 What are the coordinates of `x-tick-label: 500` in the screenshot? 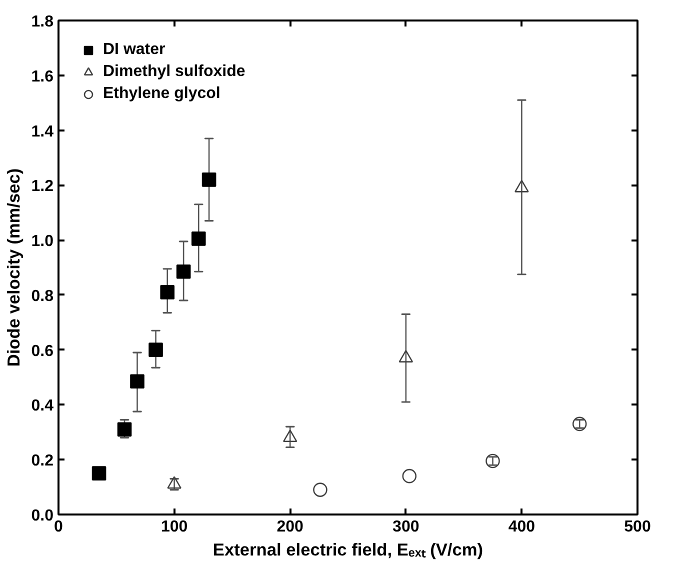 It's located at (637, 527).